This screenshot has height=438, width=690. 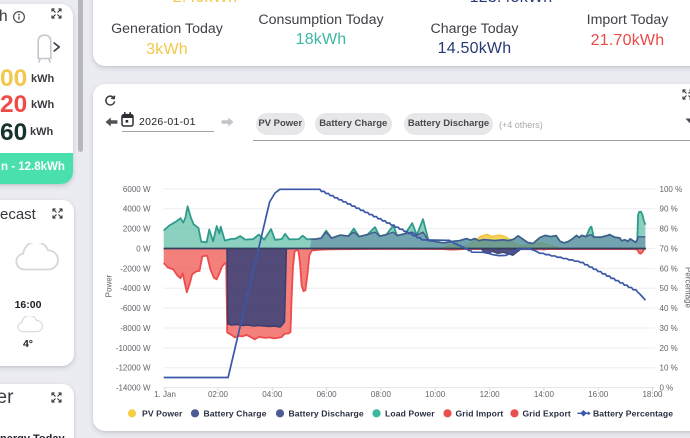 I want to click on svg-text: 16:00, so click(x=598, y=394).